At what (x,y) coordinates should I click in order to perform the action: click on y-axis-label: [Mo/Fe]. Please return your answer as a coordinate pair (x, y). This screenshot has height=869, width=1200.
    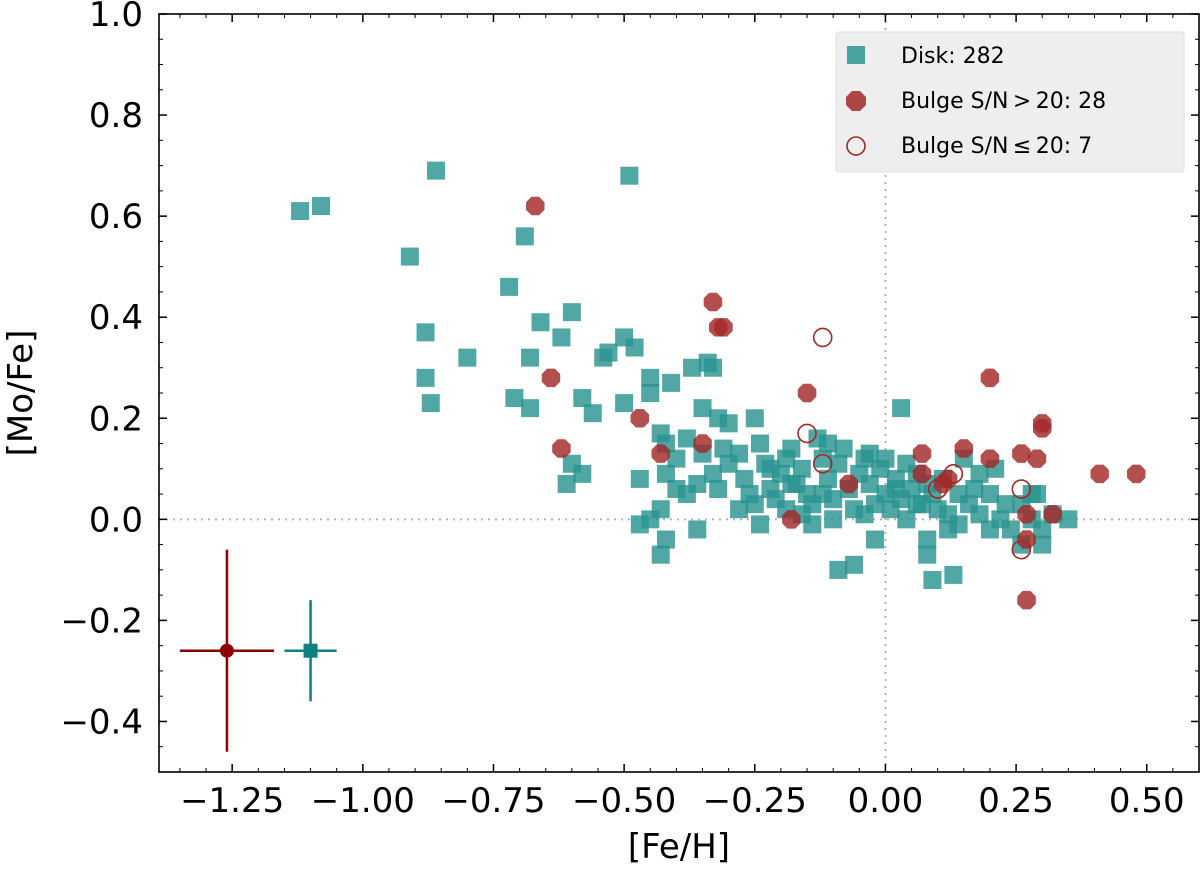
    Looking at the image, I should click on (21, 393).